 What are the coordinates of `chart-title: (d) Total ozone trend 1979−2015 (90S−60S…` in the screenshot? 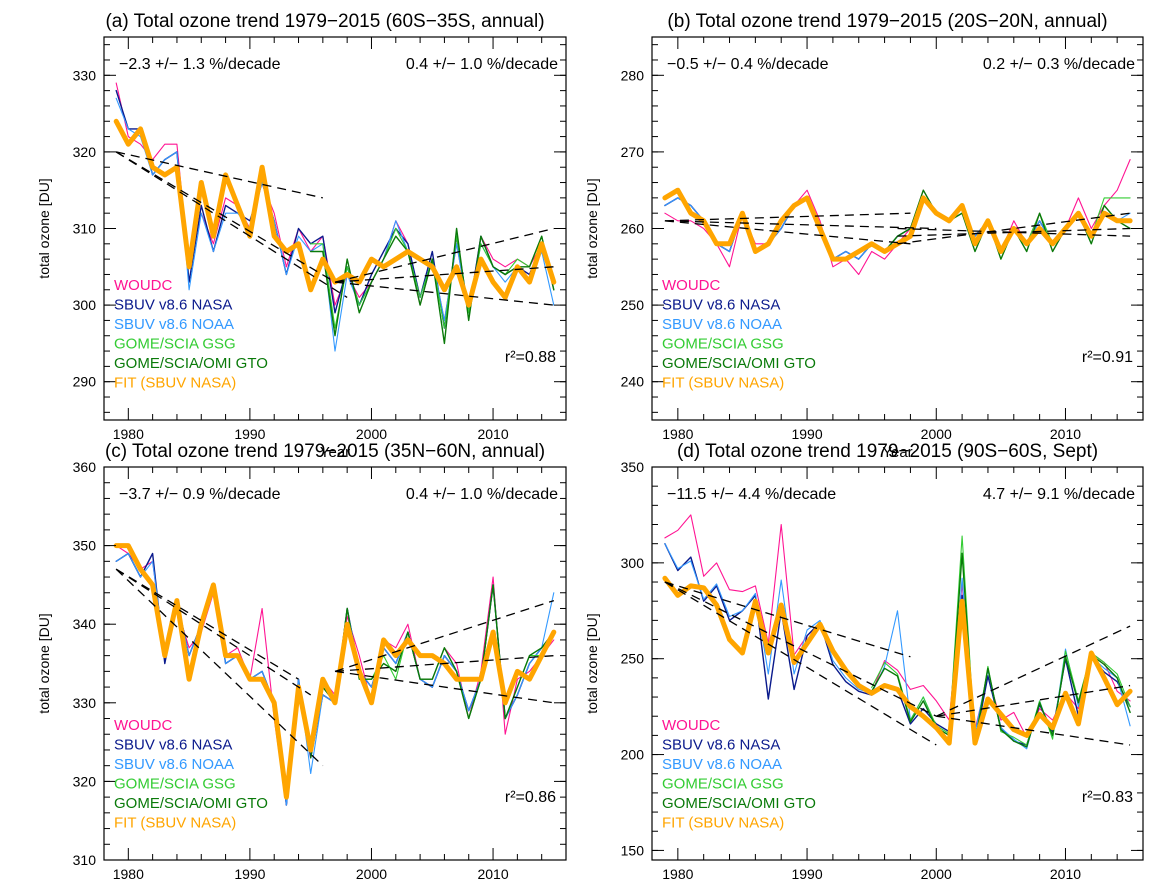 It's located at (887, 451).